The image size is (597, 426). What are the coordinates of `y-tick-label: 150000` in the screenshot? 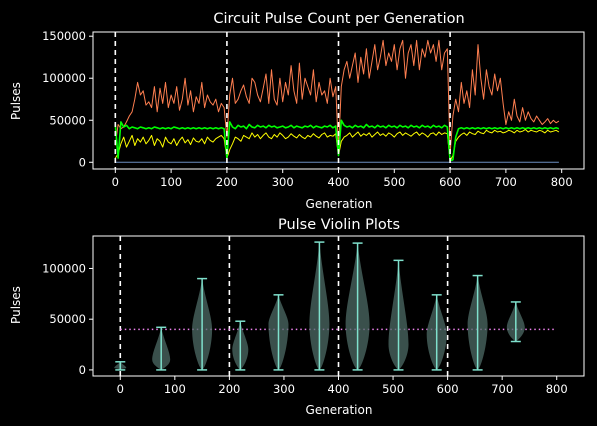 It's located at (64, 36).